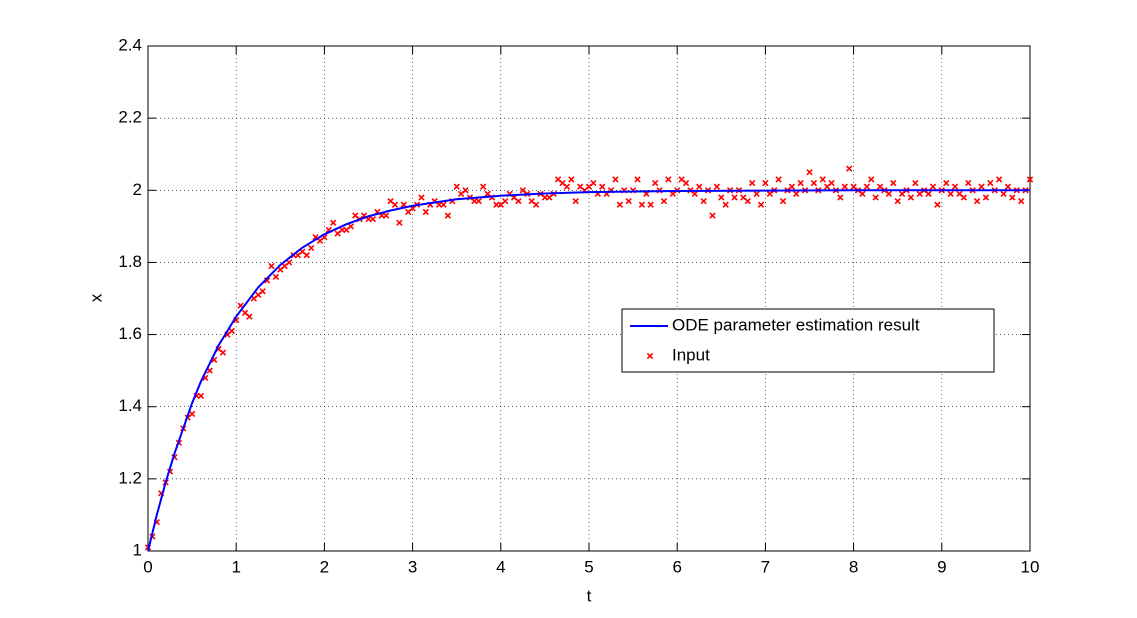 The image size is (1137, 618). I want to click on x-tick-label: 4, so click(500, 566).